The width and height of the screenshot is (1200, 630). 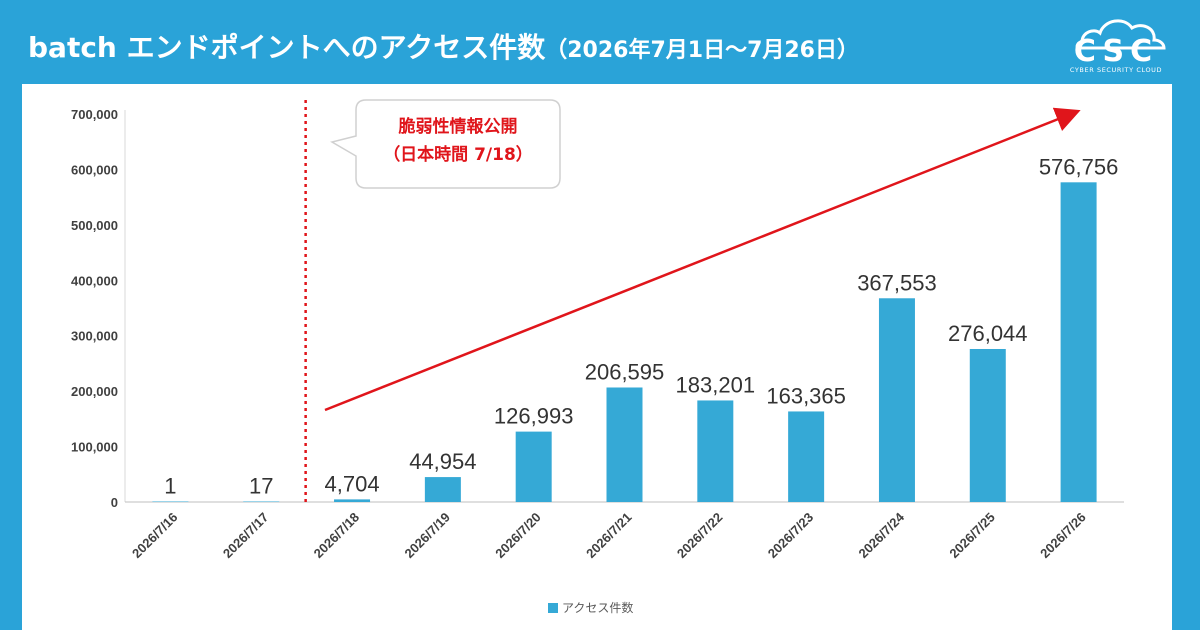 I want to click on legend-swatch, so click(x=553, y=608).